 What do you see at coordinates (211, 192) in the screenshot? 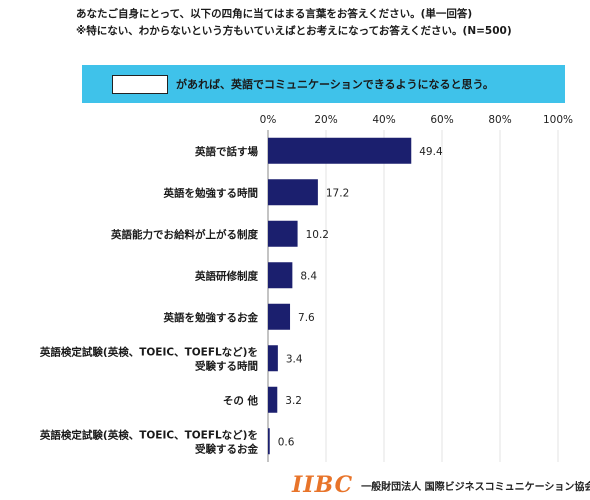
I see `category-label: 英語を勉強する時間` at bounding box center [211, 192].